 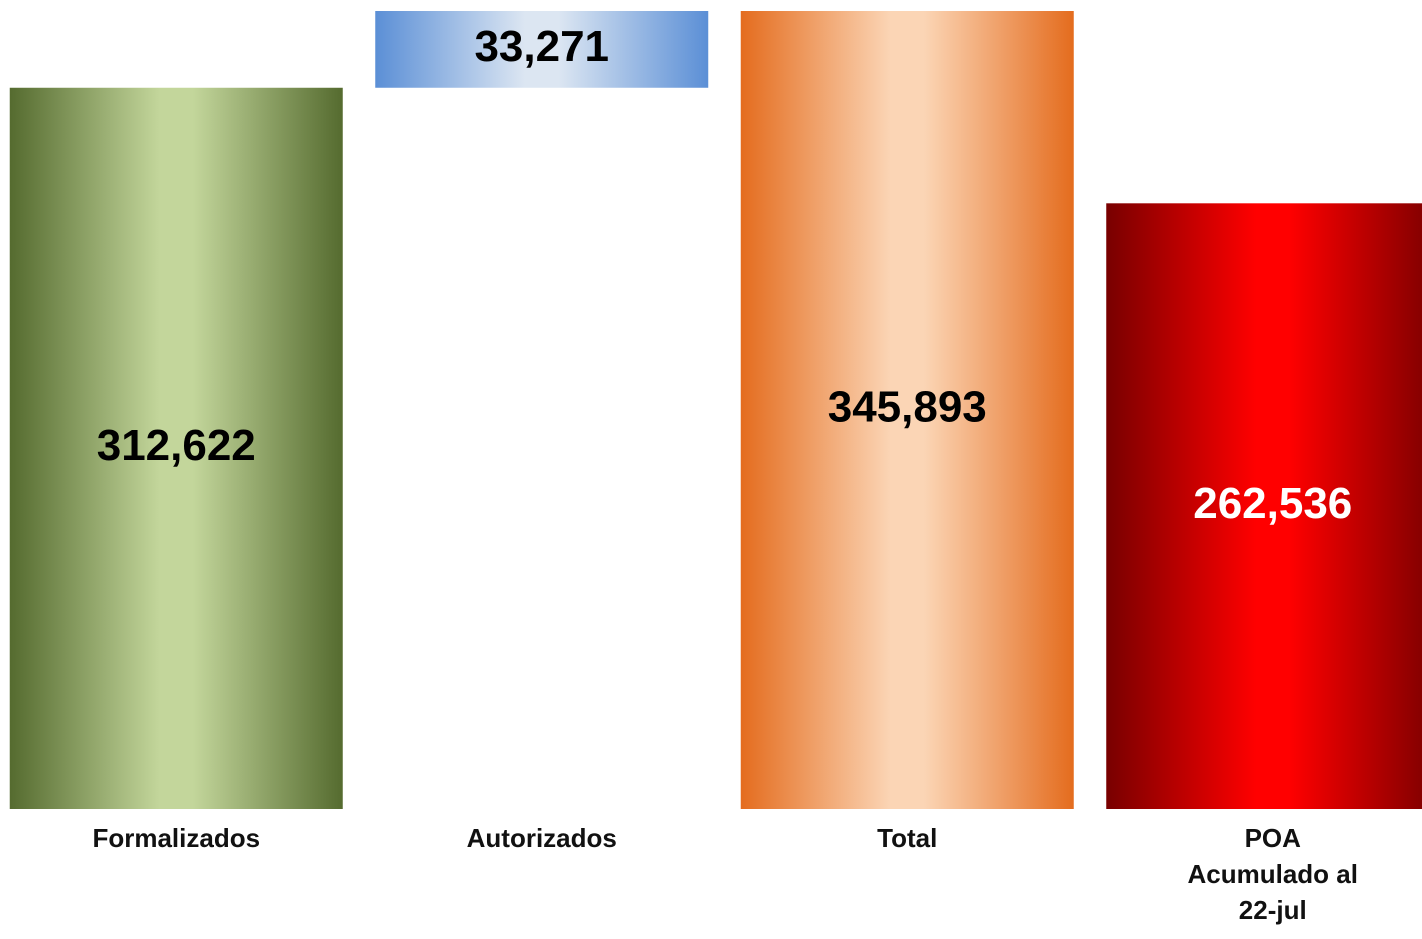 I want to click on category-label: Total, so click(x=907, y=838).